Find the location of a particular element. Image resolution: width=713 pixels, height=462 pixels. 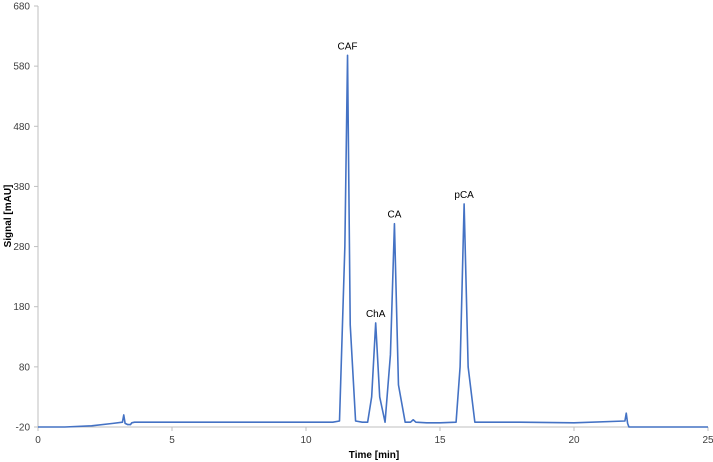

peak-label: CAF is located at coordinates (348, 46).